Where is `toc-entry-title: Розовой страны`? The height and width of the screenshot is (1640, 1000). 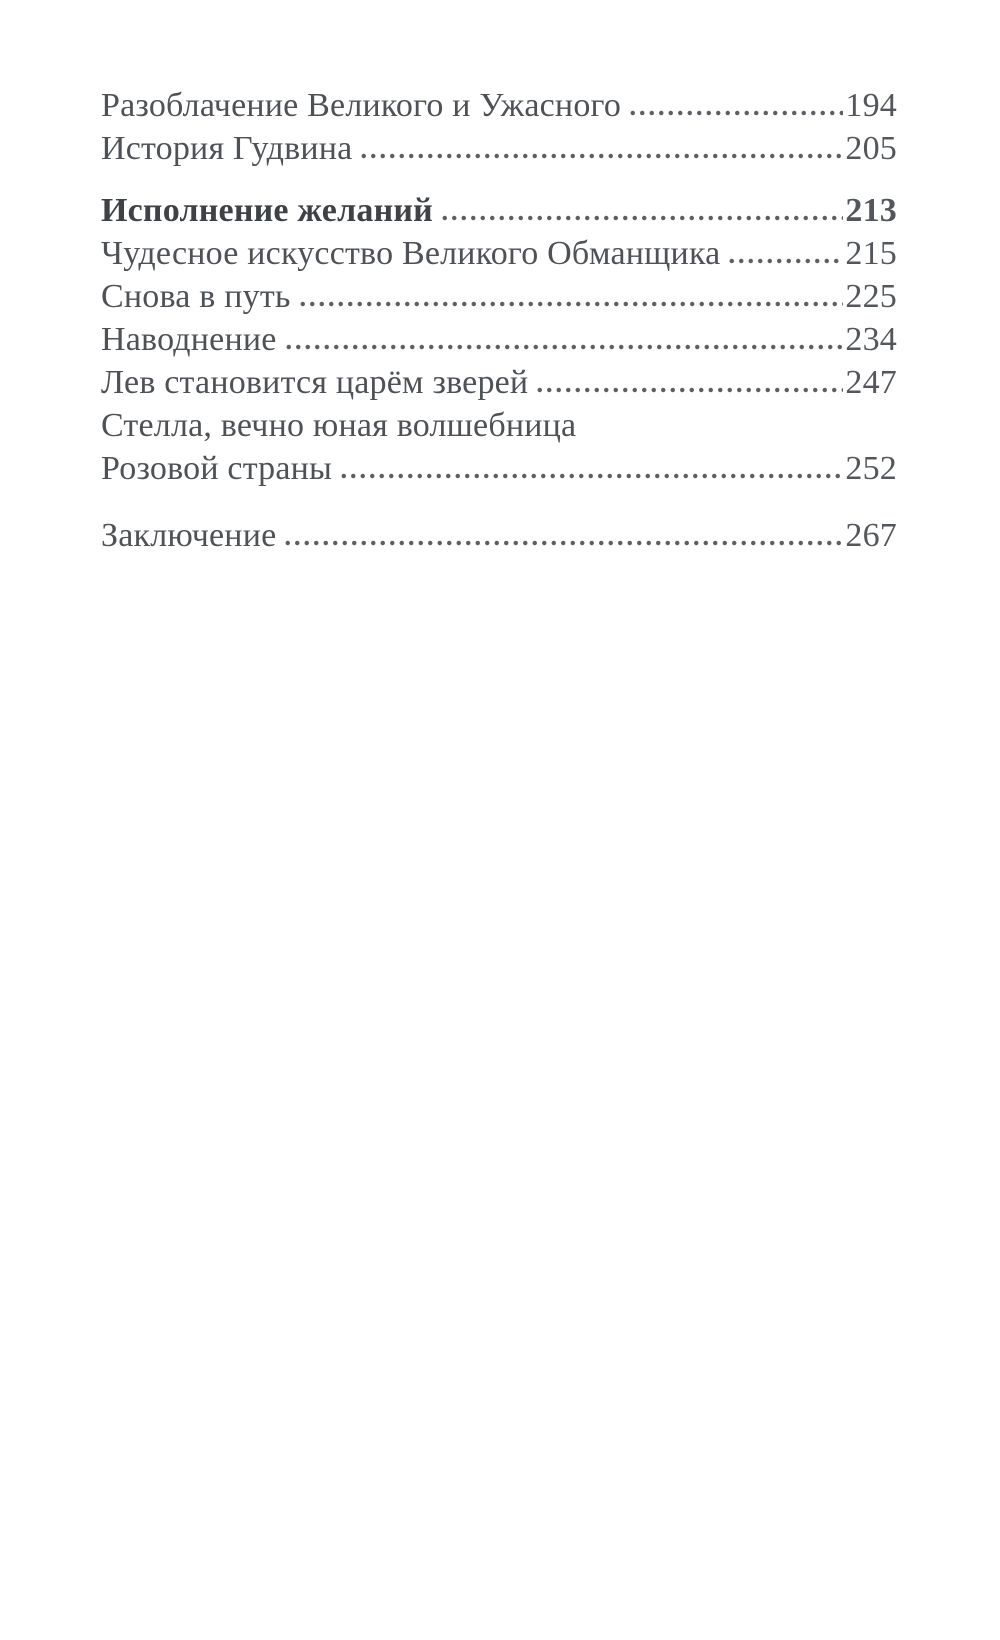 toc-entry-title: Розовой страны is located at coordinates (217, 468).